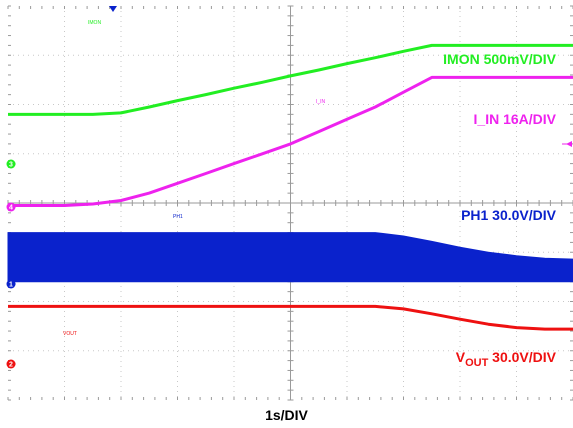 Image resolution: width=573 pixels, height=428 pixels. I want to click on trigger-position-marker, so click(113, 9).